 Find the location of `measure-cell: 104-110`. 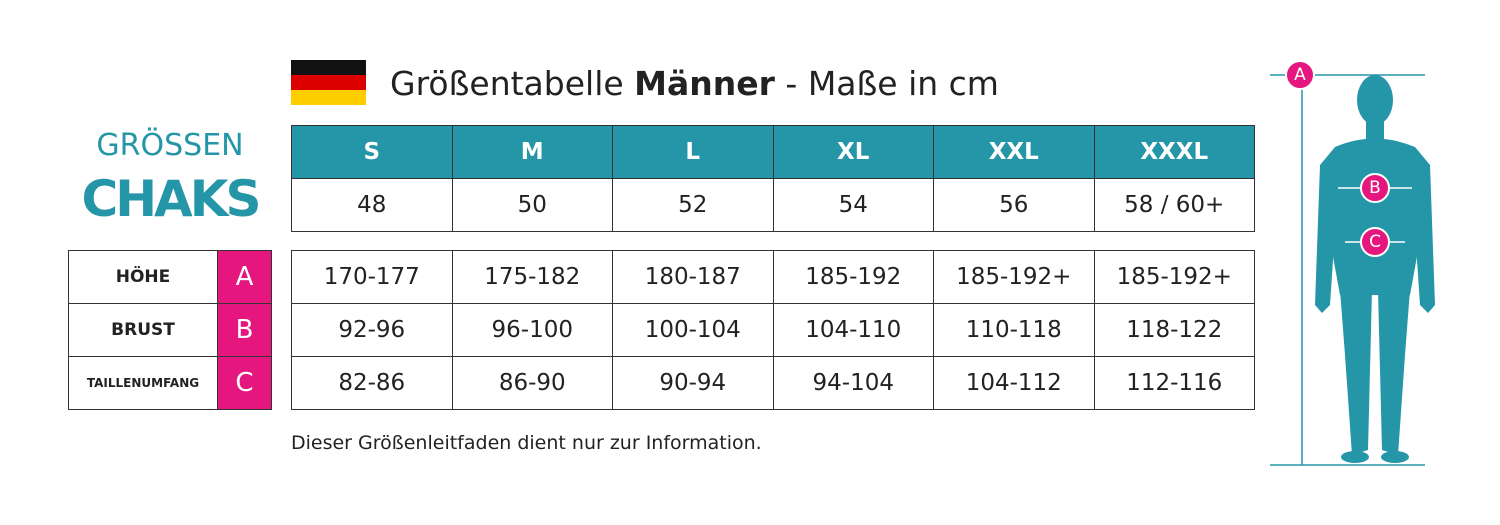

measure-cell: 104-110 is located at coordinates (853, 330).